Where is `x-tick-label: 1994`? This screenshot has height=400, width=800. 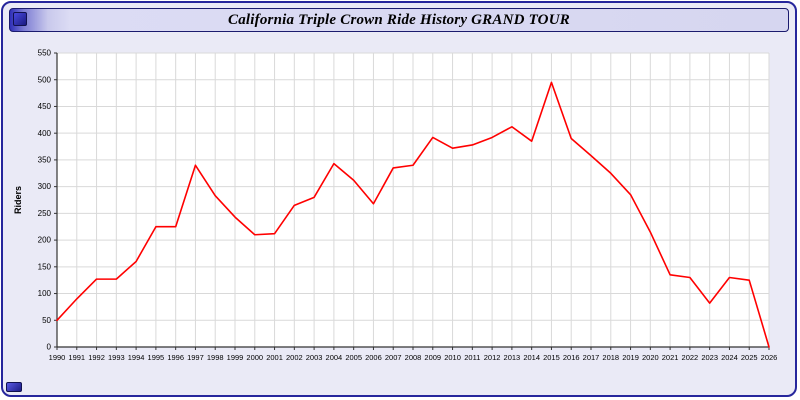 x-tick-label: 1994 is located at coordinates (136, 357).